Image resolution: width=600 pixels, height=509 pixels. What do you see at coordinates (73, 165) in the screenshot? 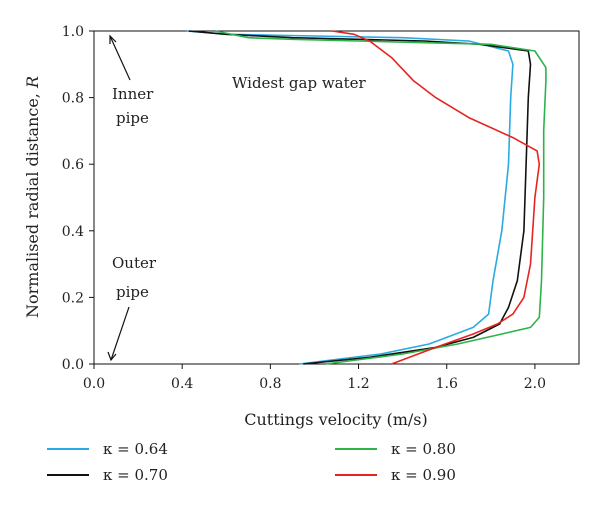
I see `y-tick-label: 0.6` at bounding box center [73, 165].